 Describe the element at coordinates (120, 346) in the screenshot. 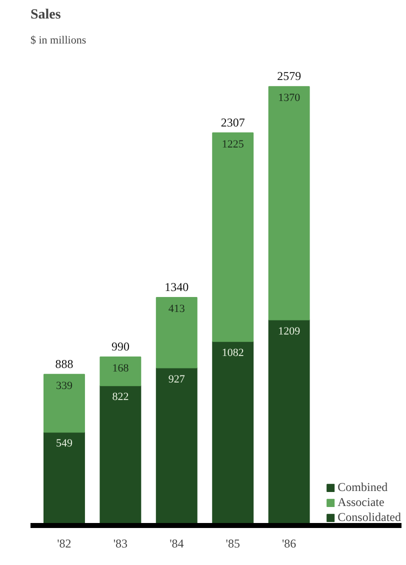

I see `total-label: 990` at that location.